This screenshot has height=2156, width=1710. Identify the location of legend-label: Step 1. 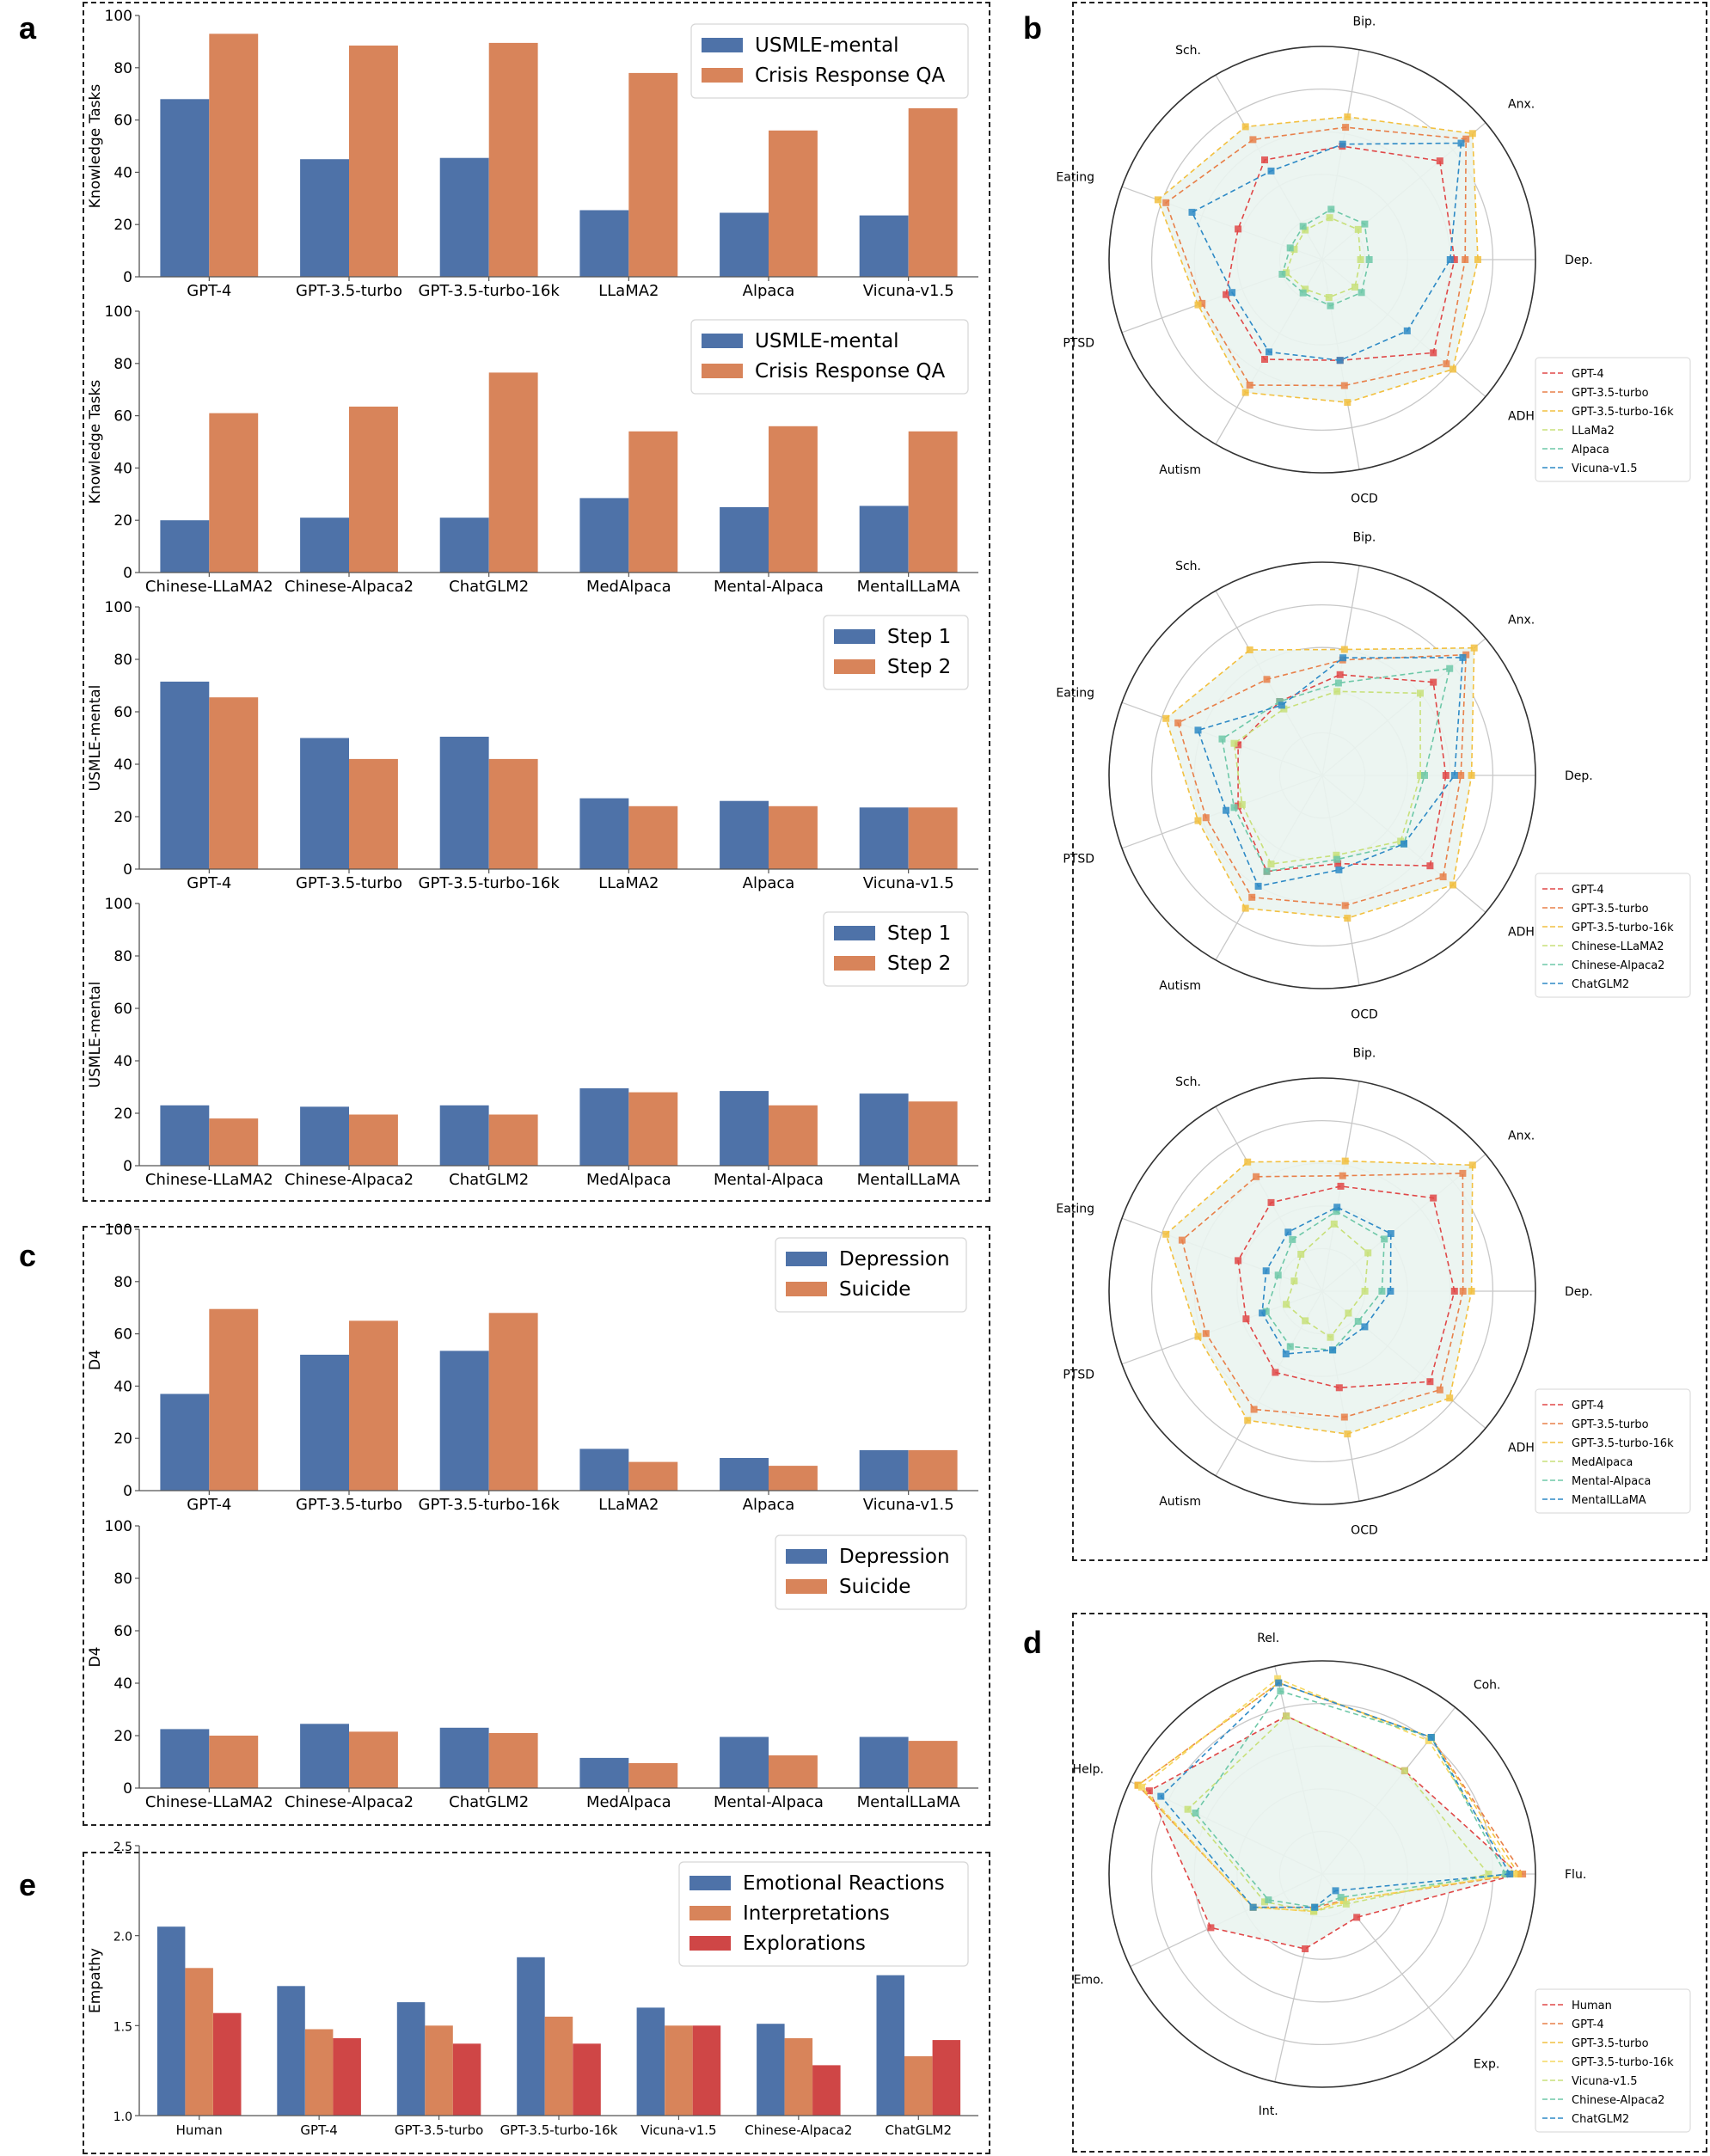
(919, 637).